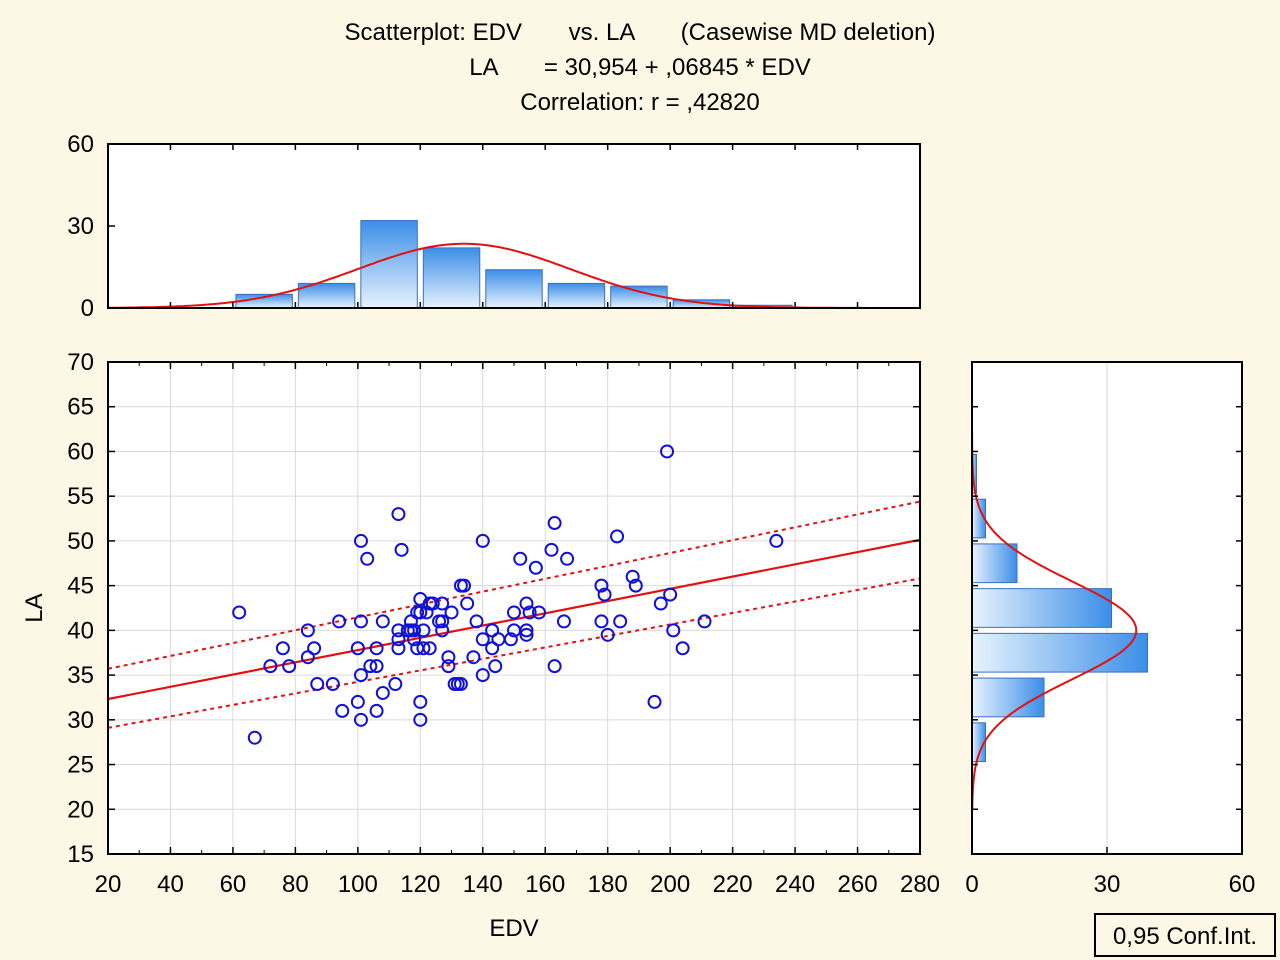 The height and width of the screenshot is (960, 1280). I want to click on x-tick-label: 260, so click(858, 884).